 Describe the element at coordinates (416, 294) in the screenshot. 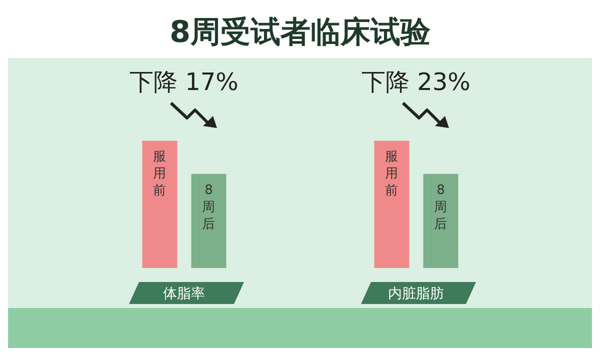

I see `x-tick-label: 内脏脂肪` at that location.